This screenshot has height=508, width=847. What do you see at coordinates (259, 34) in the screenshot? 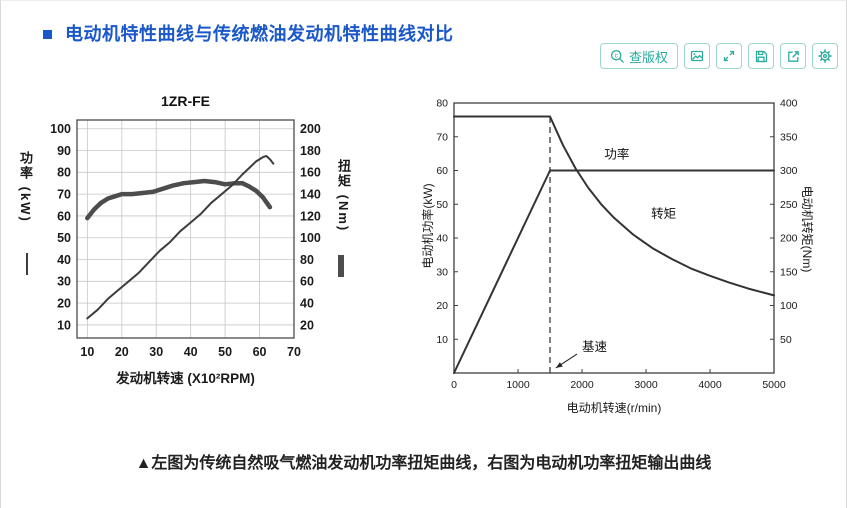
I see `page-title: 电动机特性曲线与传统燃油发动机特性曲线对比` at bounding box center [259, 34].